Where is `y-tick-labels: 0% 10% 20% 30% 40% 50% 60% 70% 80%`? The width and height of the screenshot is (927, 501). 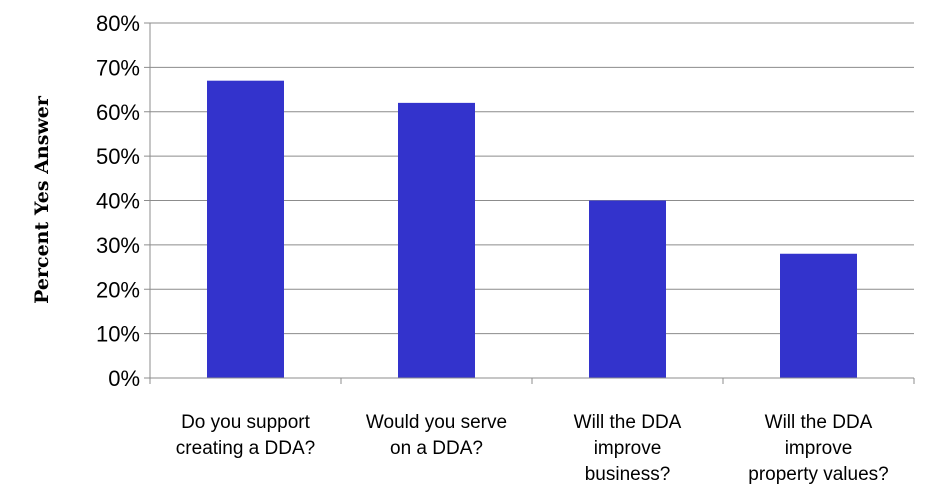 y-tick-labels: 0% 10% 20% 30% 40% 50% 60% 70% 80% is located at coordinates (118, 201).